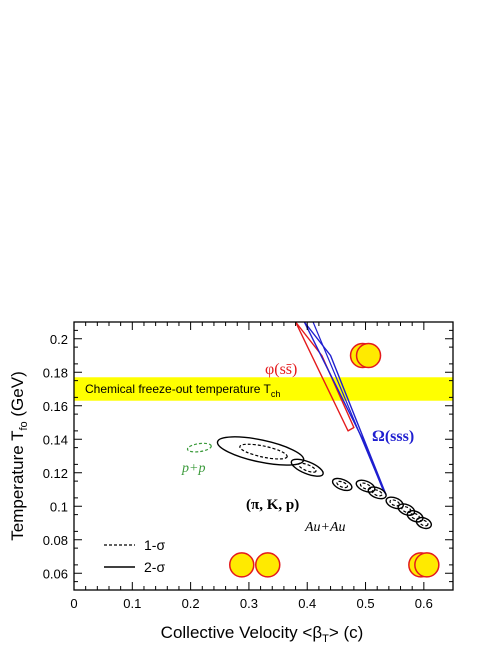 The image size is (498, 645). What do you see at coordinates (73, 603) in the screenshot?
I see `x-tick-label: 0` at bounding box center [73, 603].